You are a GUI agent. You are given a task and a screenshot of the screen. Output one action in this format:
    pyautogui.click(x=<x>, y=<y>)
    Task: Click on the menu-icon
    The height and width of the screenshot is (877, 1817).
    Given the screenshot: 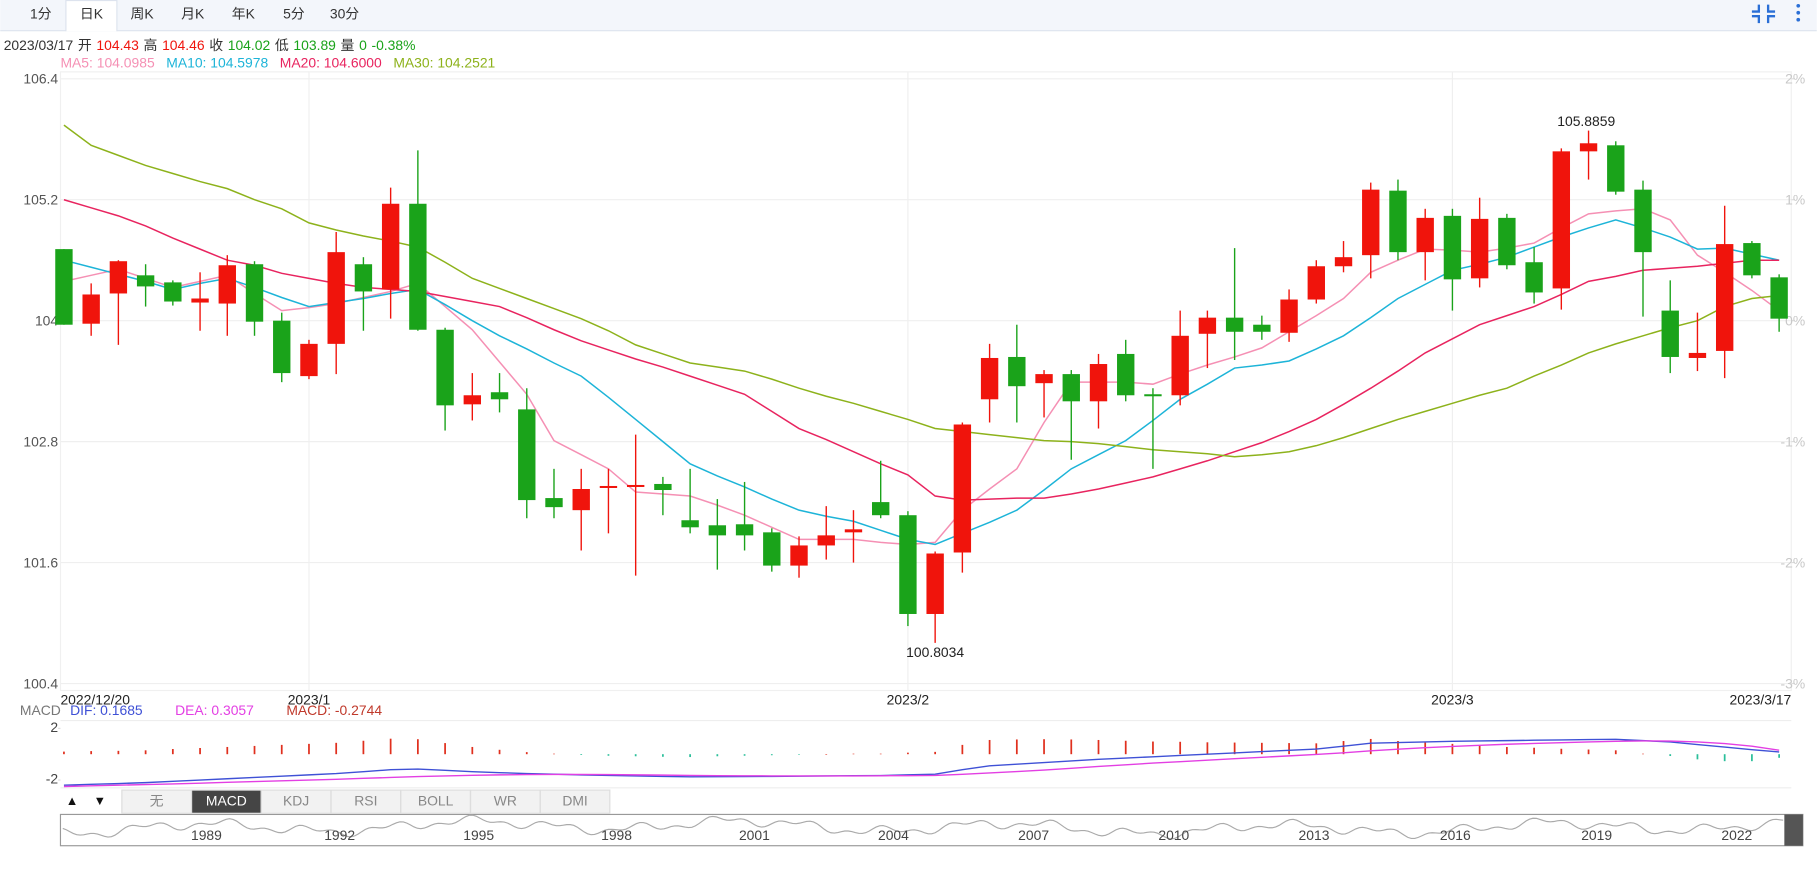 What is the action you would take?
    pyautogui.click(x=1798, y=12)
    